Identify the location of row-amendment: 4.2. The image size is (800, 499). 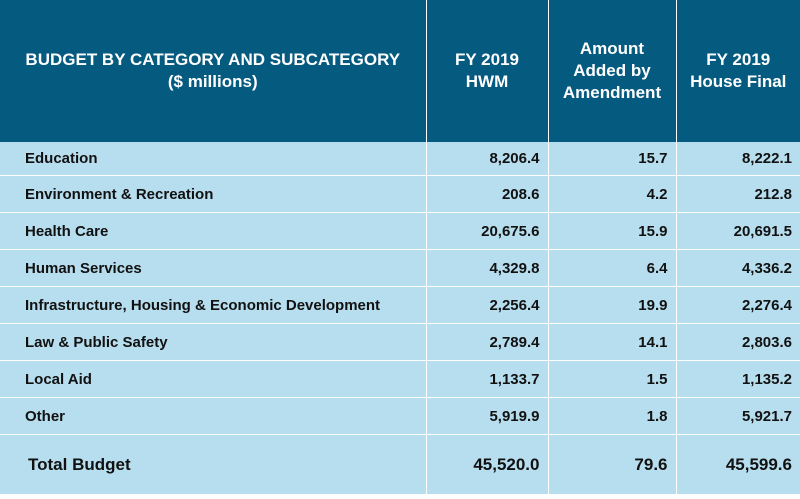
(612, 194).